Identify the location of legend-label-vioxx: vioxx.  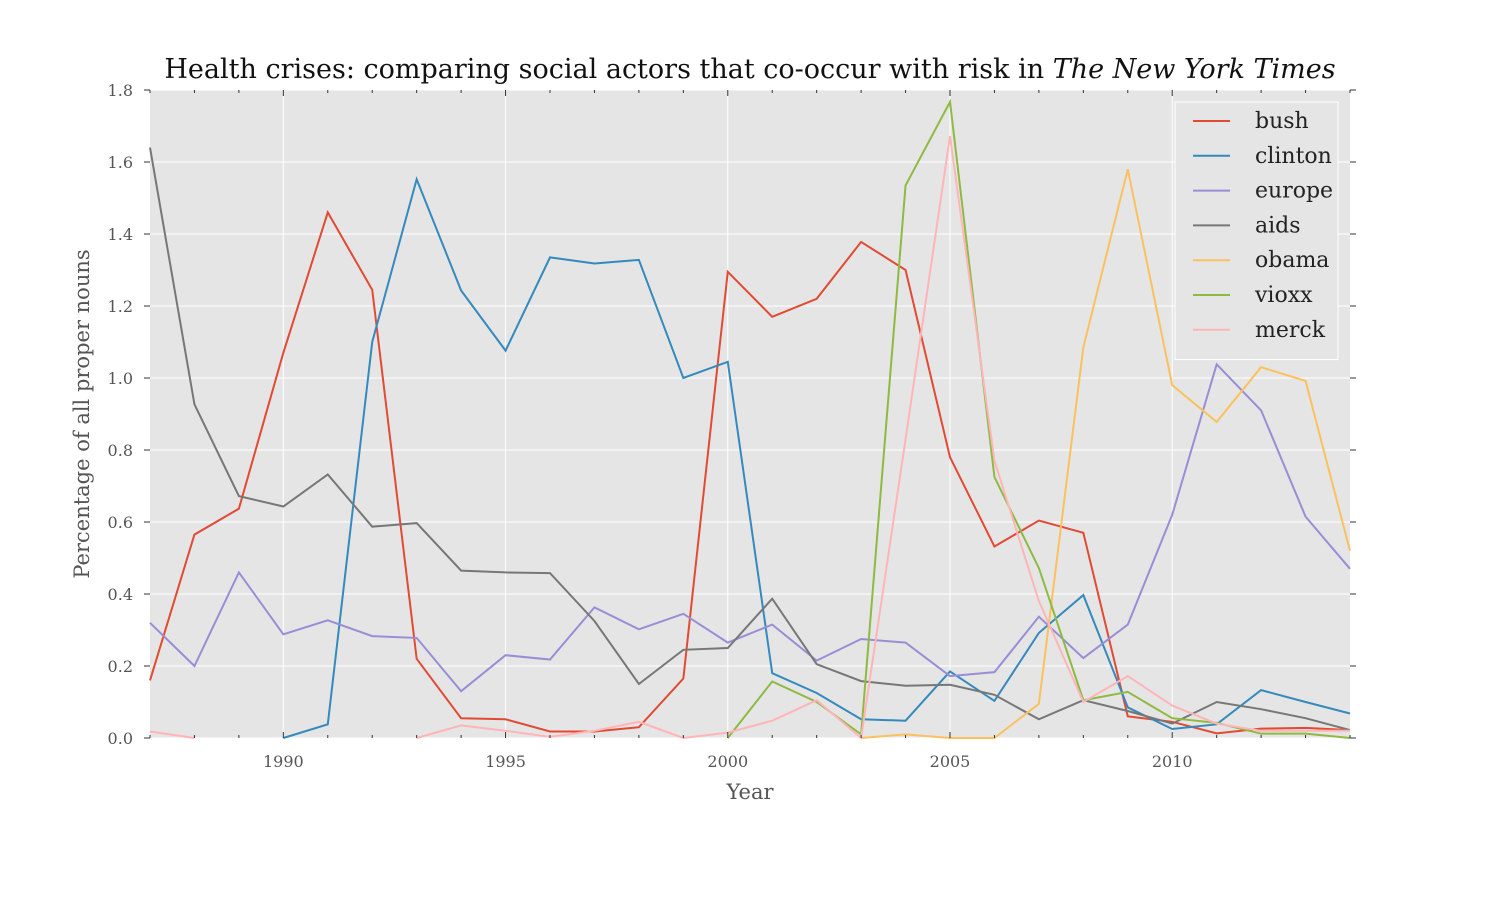
(1283, 295).